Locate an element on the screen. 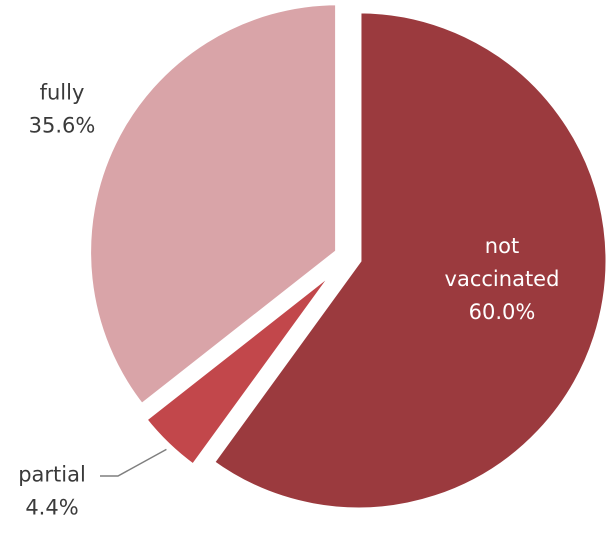 The width and height of the screenshot is (616, 549). pie-slice-partial is located at coordinates (241, 367).